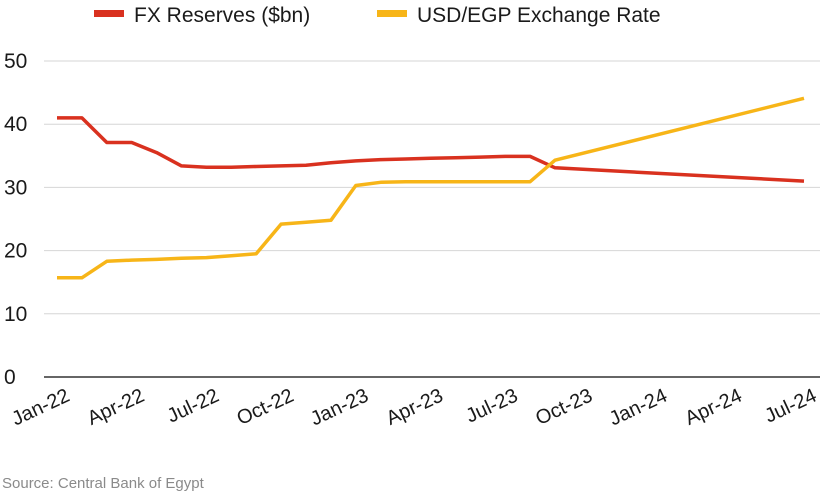  I want to click on x-tick-label: Oct-22, so click(266, 407).